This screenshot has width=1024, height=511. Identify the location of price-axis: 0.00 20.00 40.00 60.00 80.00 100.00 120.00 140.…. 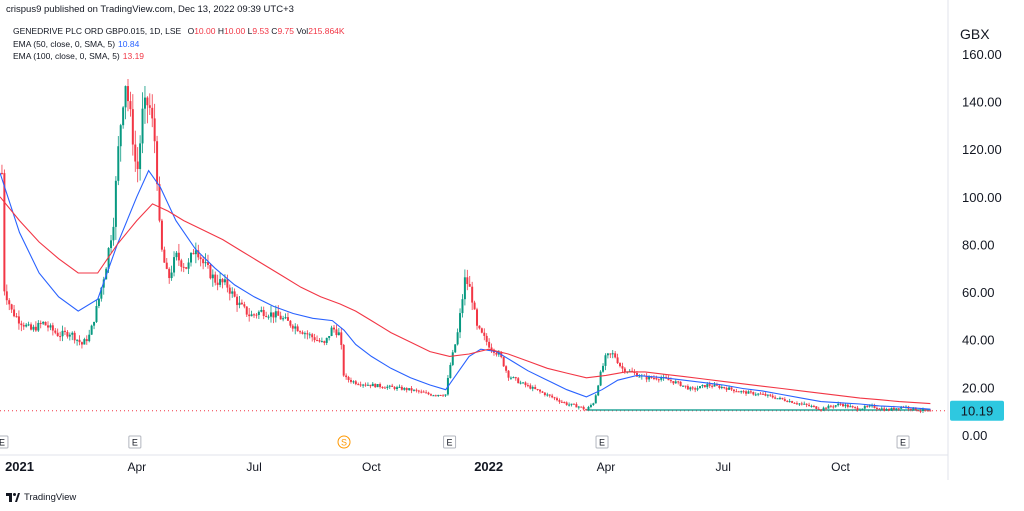
(982, 245).